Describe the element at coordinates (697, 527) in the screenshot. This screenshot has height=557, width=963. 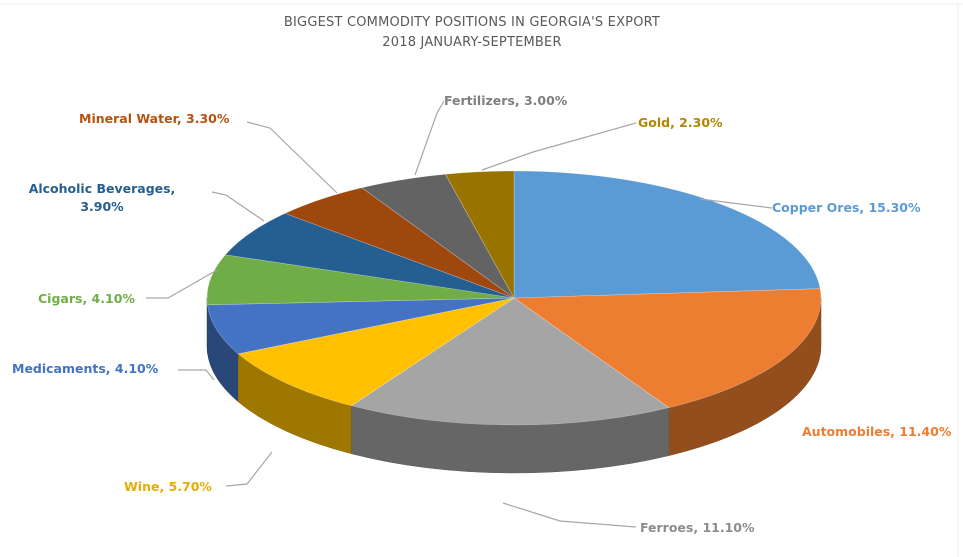
I see `data-label-ferroes: Ferroes, 11.10%` at that location.